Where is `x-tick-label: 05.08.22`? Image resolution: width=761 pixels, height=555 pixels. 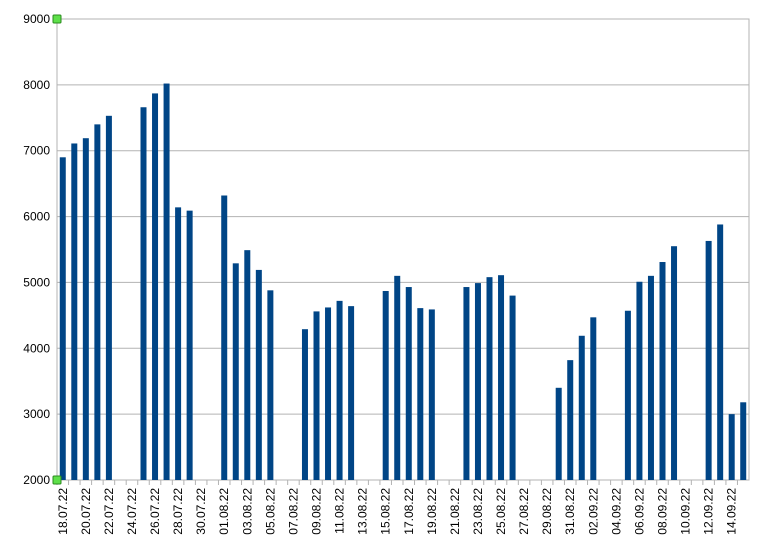
x-tick-label: 05.08.22 is located at coordinates (270, 511).